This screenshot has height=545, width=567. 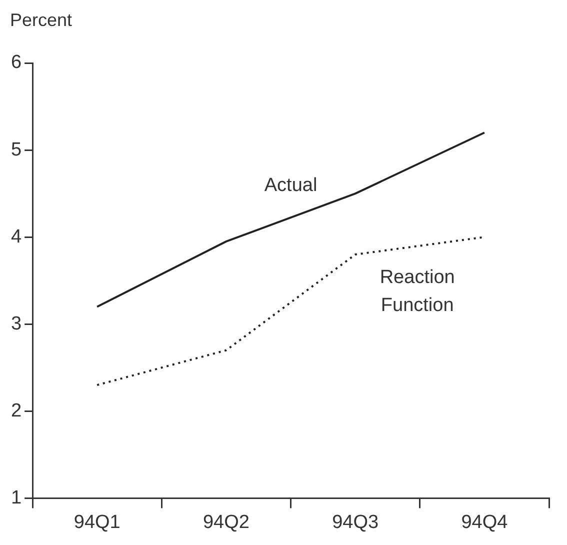 I want to click on y-tick-label: 6, so click(x=16, y=63).